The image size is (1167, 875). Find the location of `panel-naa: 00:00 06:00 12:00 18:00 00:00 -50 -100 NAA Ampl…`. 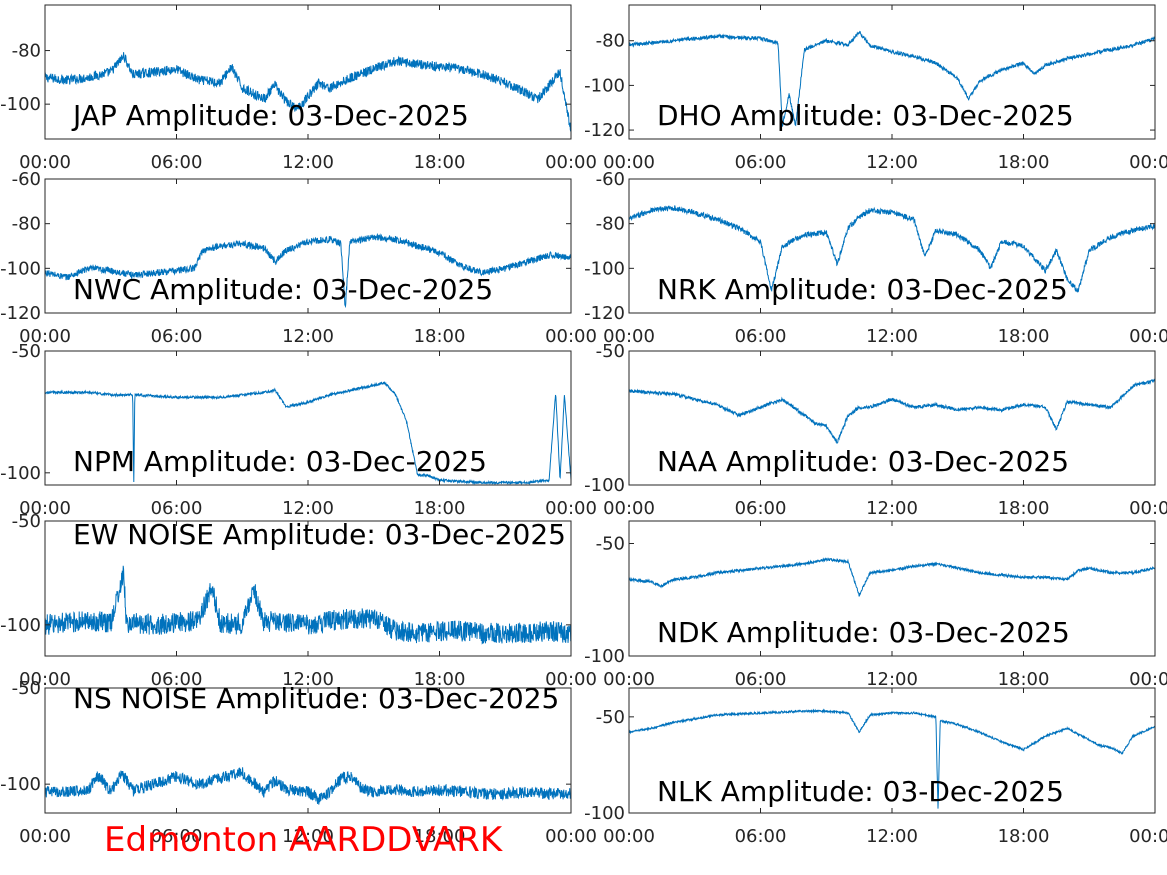

panel-naa: 00:00 06:00 12:00 18:00 00:00 -50 -100 NAA Ampl… is located at coordinates (875, 430).